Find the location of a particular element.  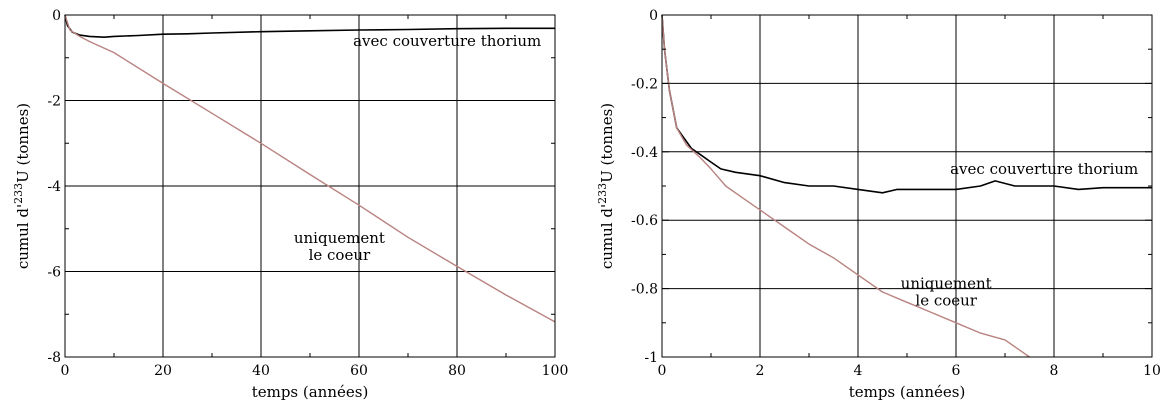

y-tick-label: -0.4 is located at coordinates (644, 153).